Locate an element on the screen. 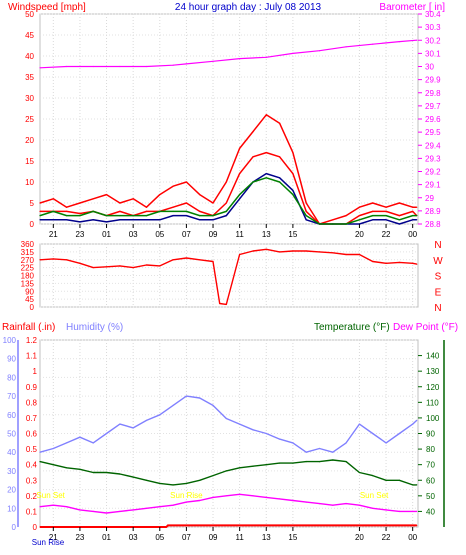 The width and height of the screenshot is (466, 555). bottom-x-tick-label: 05 is located at coordinates (159, 537).